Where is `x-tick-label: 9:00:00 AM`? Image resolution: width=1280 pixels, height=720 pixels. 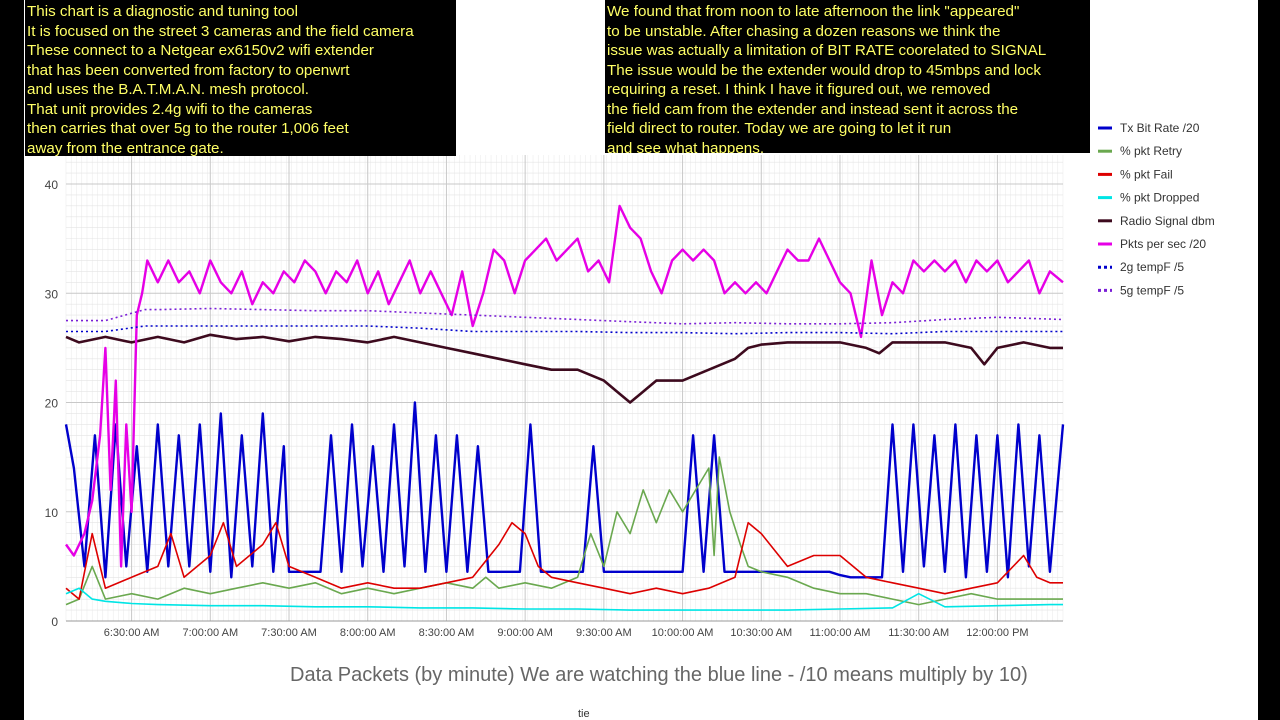
x-tick-label: 9:00:00 AM is located at coordinates (525, 633).